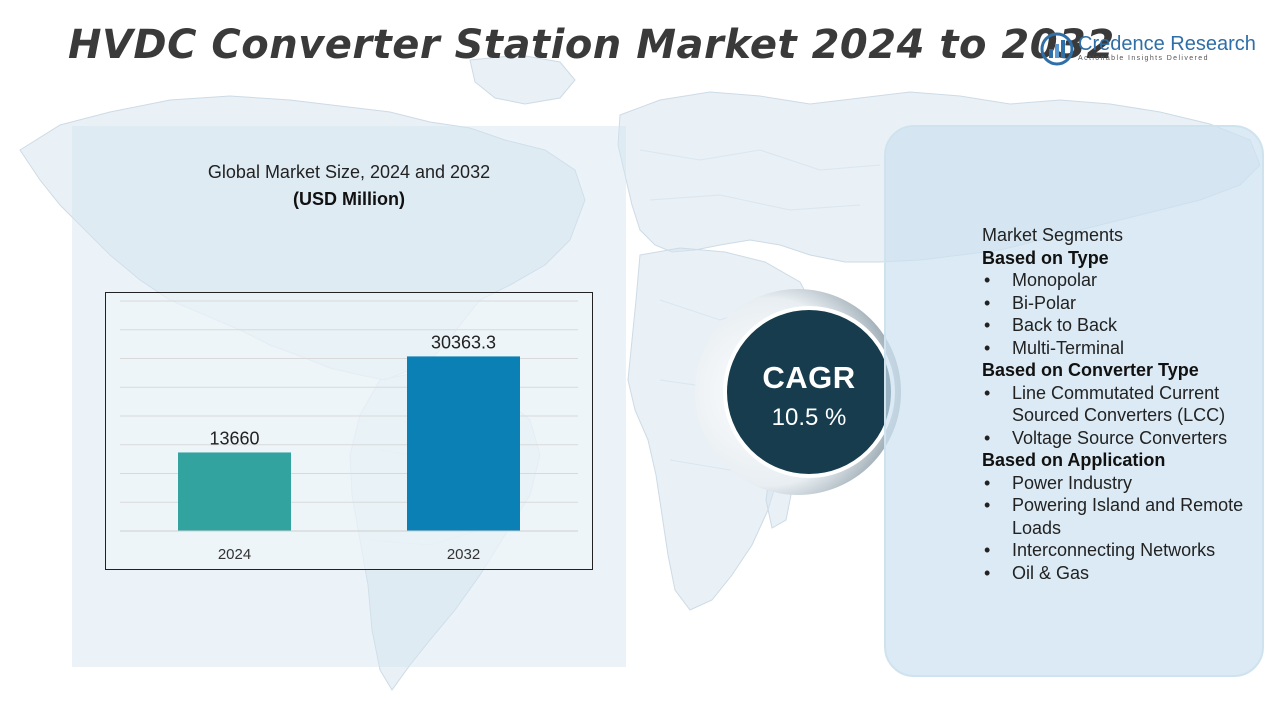 This screenshot has width=1280, height=720. Describe the element at coordinates (463, 443) in the screenshot. I see `bar-2032` at that location.